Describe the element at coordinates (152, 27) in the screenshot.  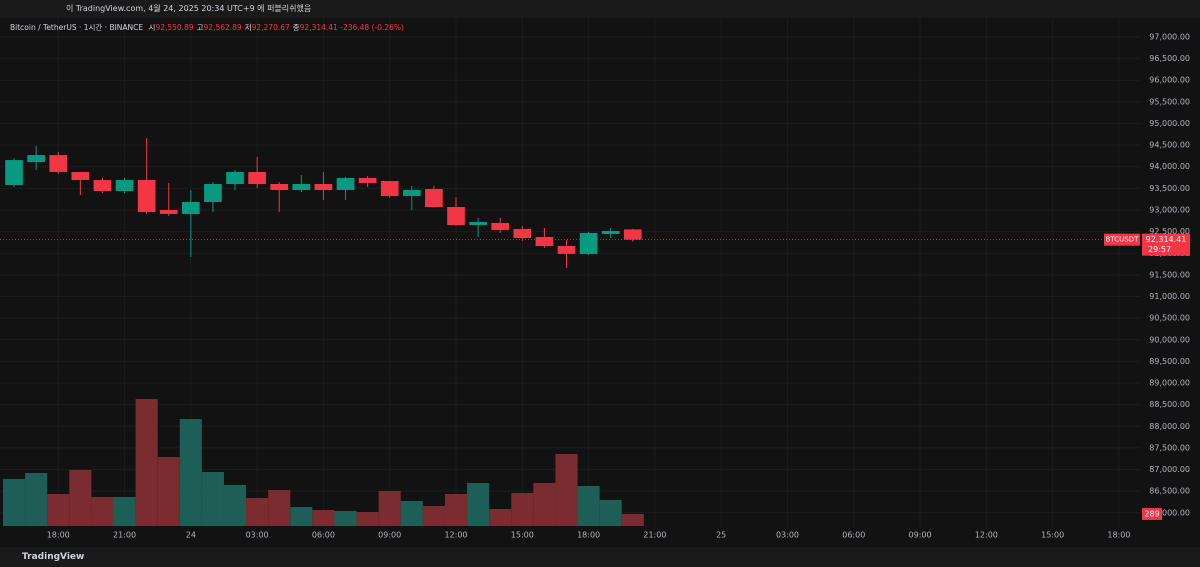
I see `legend-label: 시` at that location.